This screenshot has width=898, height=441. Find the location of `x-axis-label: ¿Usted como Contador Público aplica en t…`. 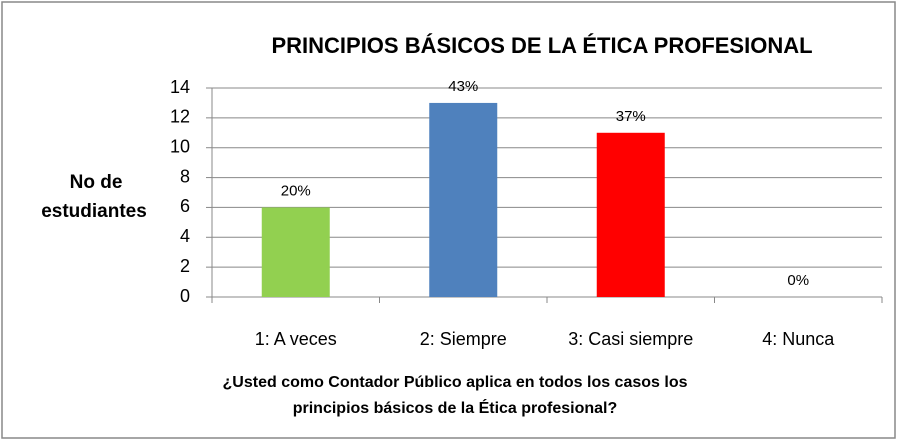

x-axis-label: ¿Usted como Contador Público aplica en t… is located at coordinates (455, 382).